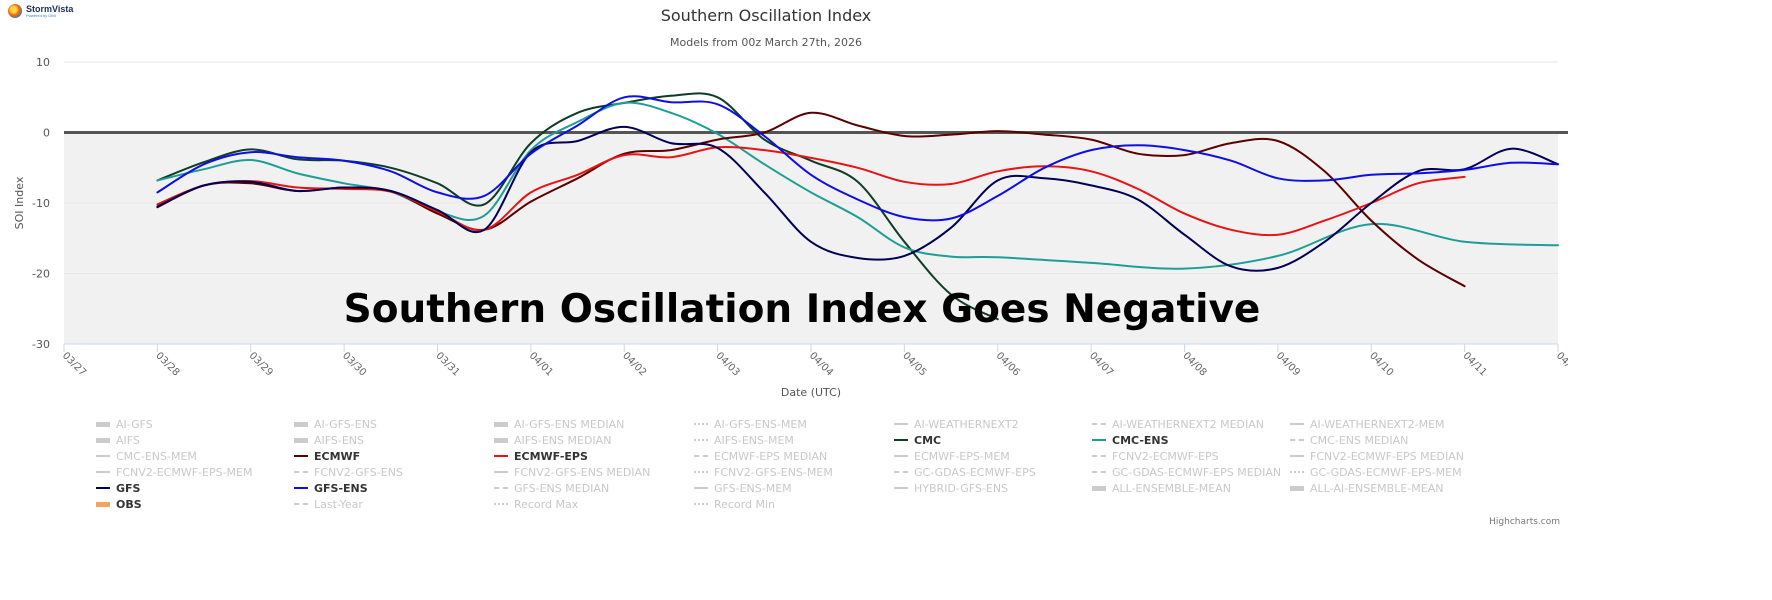 This screenshot has height=600, width=1772. Describe the element at coordinates (331, 488) in the screenshot. I see `legend-item-gfs-ens: GFS-ENS` at that location.